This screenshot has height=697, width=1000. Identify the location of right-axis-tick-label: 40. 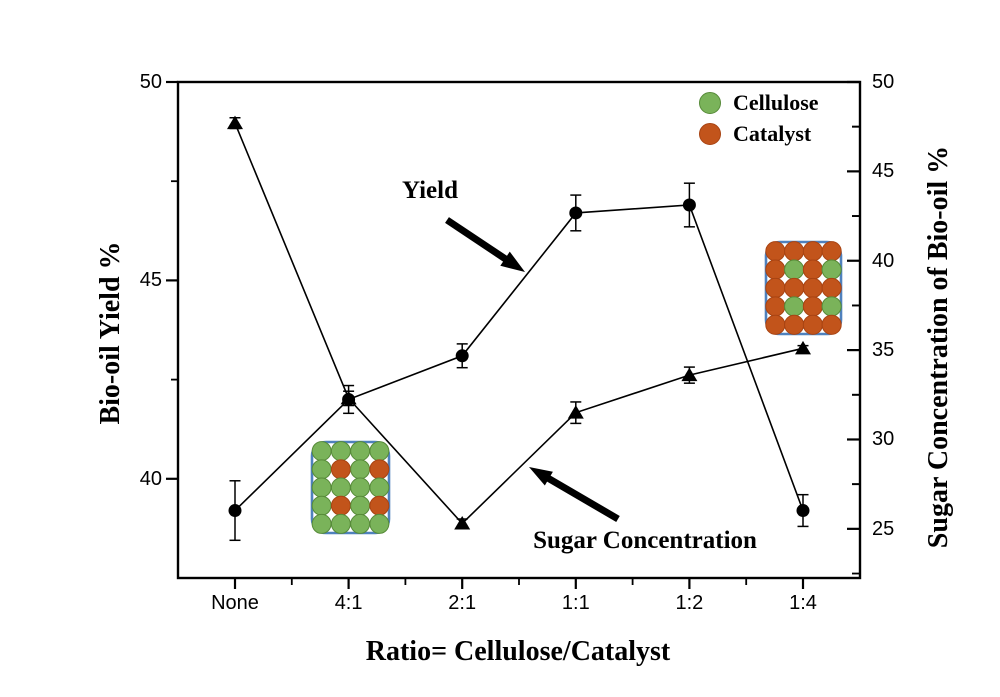
(883, 260).